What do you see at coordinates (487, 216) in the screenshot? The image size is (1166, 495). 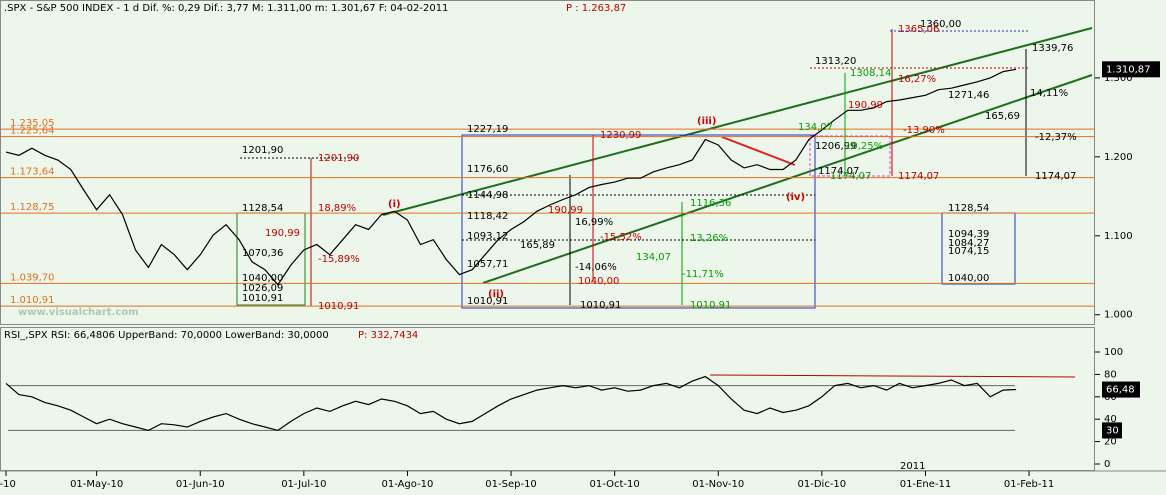 I see `annotation: 1118,42` at bounding box center [487, 216].